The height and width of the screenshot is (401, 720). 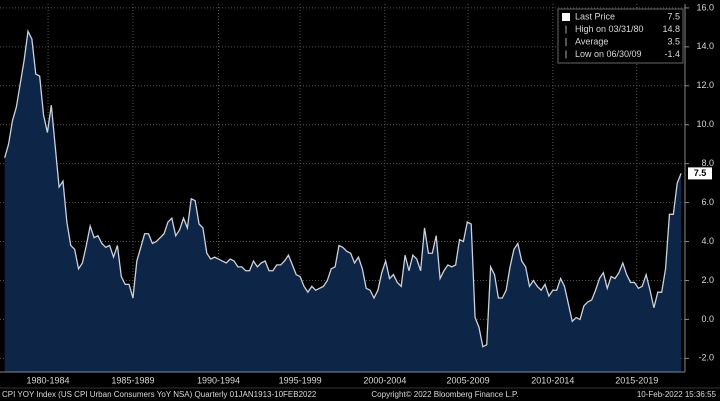 I want to click on y-tick-label: -2.0, so click(x=706, y=358).